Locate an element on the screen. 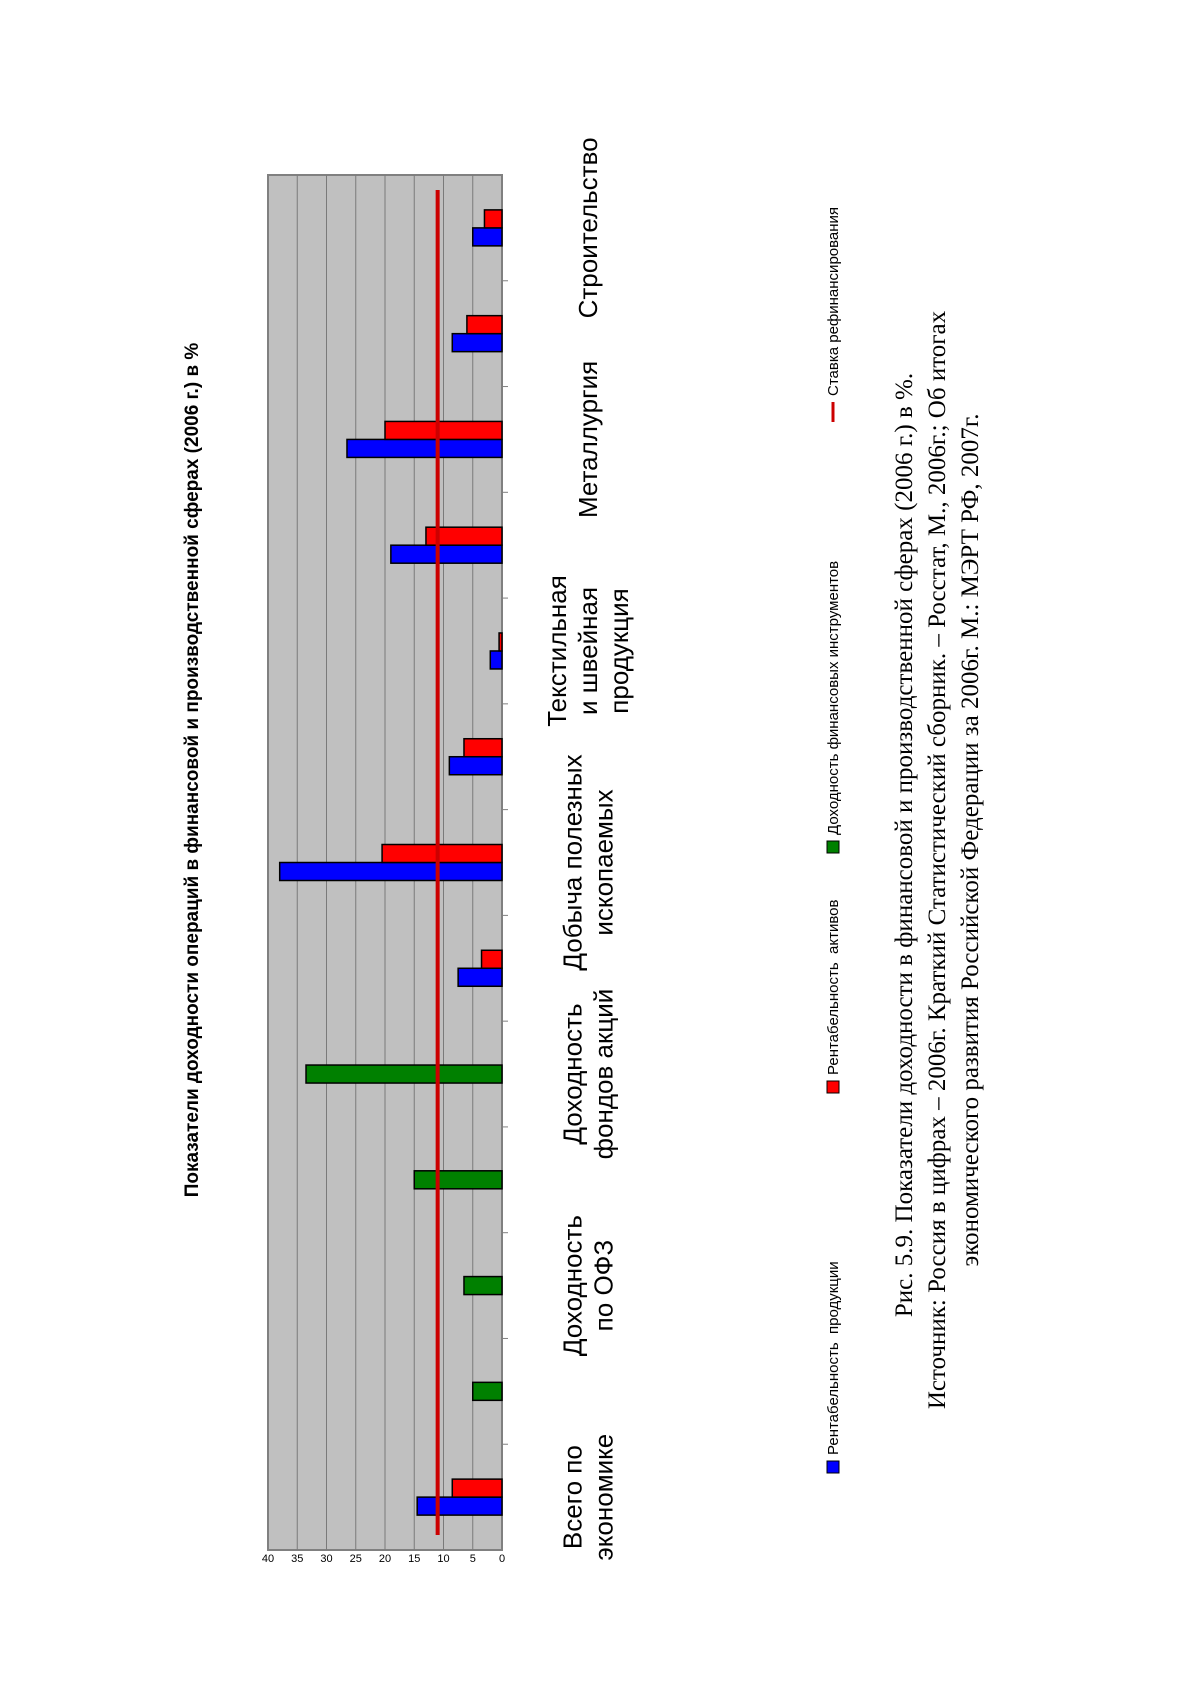  legend-swatch-financial is located at coordinates (833, 847).